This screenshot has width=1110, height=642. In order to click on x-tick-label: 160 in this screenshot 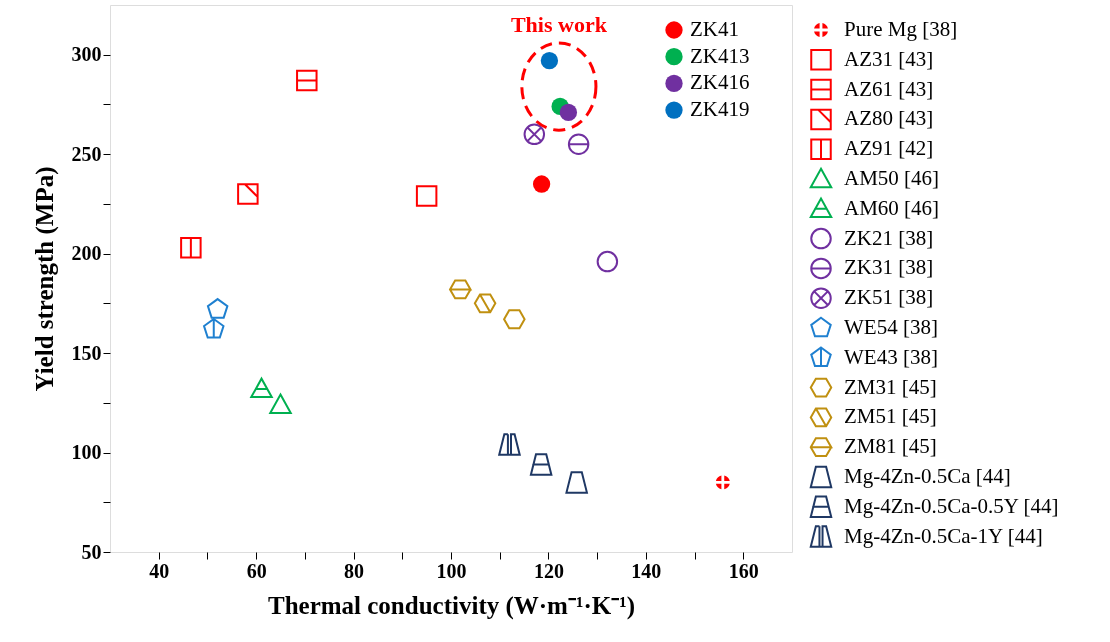, I will do `click(743, 570)`.